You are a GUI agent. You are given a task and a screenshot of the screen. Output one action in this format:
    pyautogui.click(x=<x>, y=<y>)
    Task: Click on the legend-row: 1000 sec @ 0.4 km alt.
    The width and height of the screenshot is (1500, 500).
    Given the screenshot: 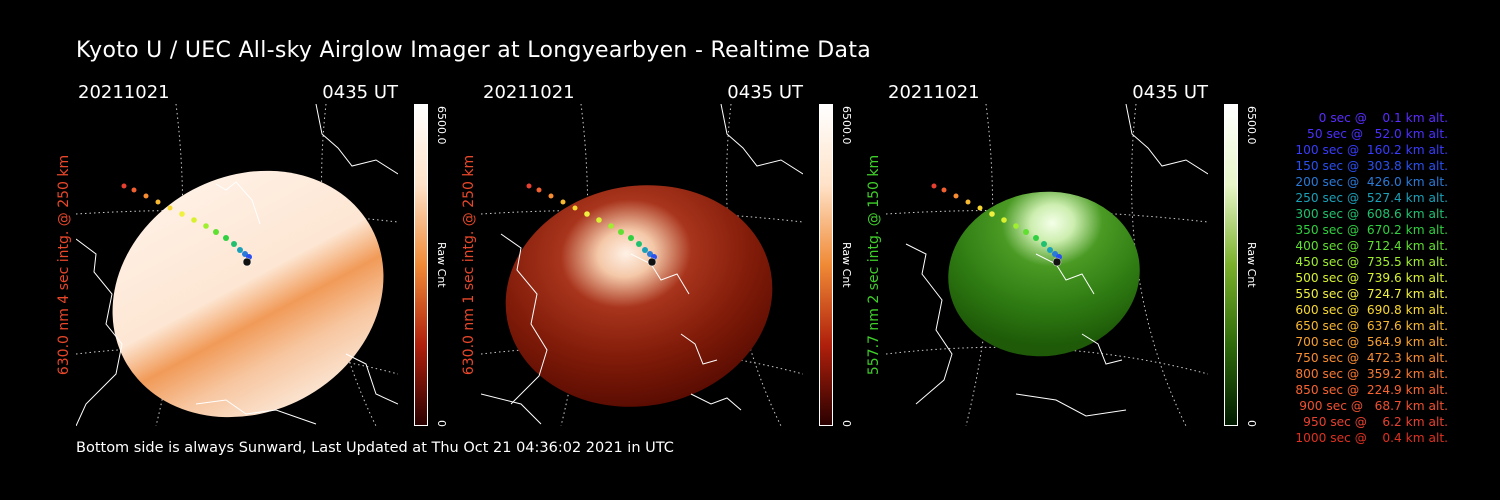 What is the action you would take?
    pyautogui.click(x=1371, y=438)
    